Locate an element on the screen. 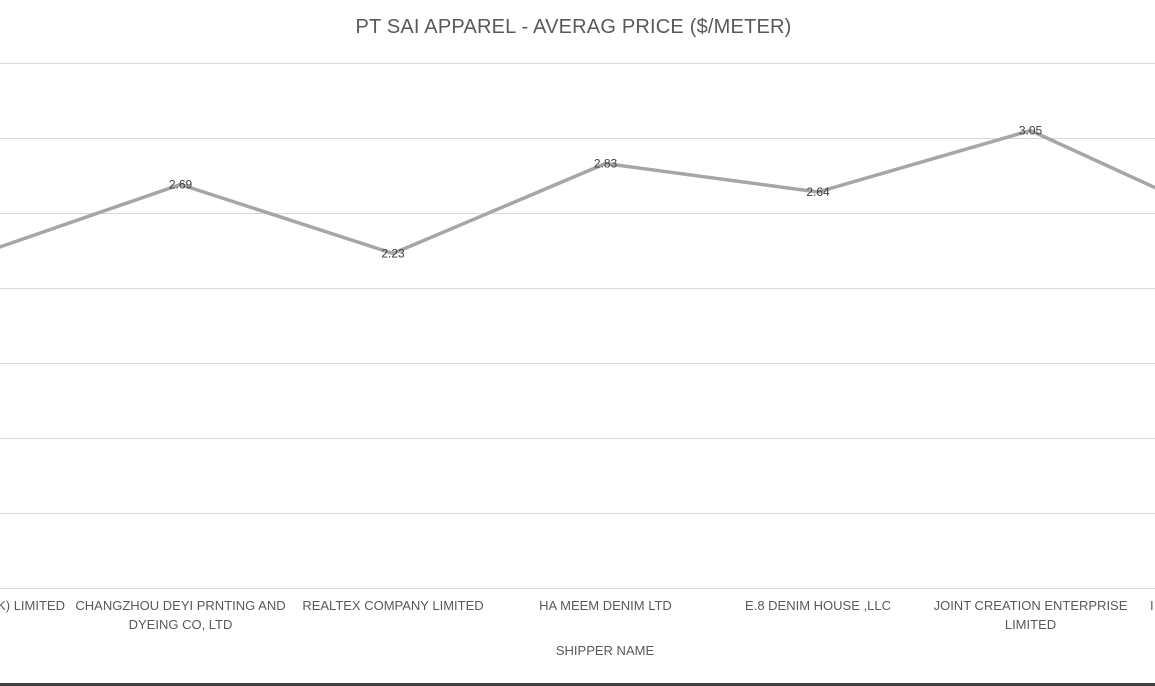 This screenshot has width=1155, height=686. x-tick-label: REALTEX COMPANY LIMITED is located at coordinates (393, 605).